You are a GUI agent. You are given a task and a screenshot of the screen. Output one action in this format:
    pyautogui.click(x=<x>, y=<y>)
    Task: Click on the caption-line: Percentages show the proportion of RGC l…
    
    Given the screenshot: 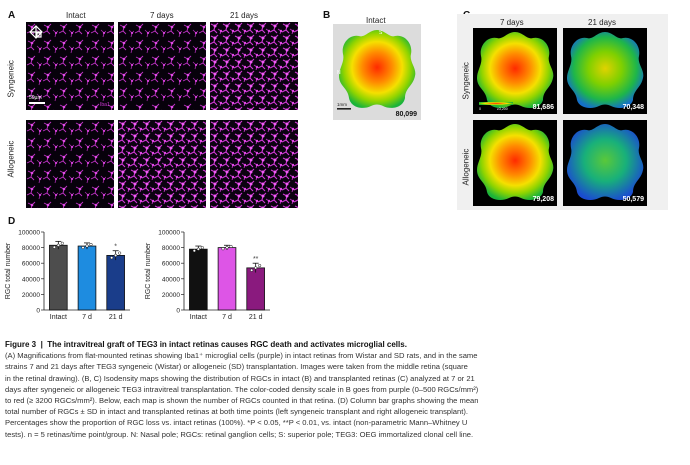 What is the action you would take?
    pyautogui.click(x=236, y=423)
    